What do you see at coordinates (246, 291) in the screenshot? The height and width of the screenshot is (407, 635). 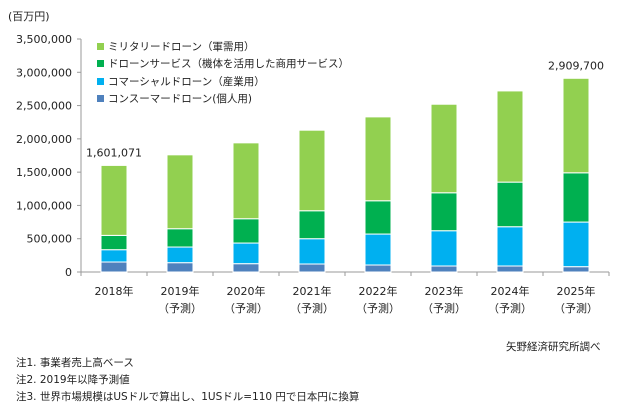 I see `x-tick-label: 2020年` at bounding box center [246, 291].